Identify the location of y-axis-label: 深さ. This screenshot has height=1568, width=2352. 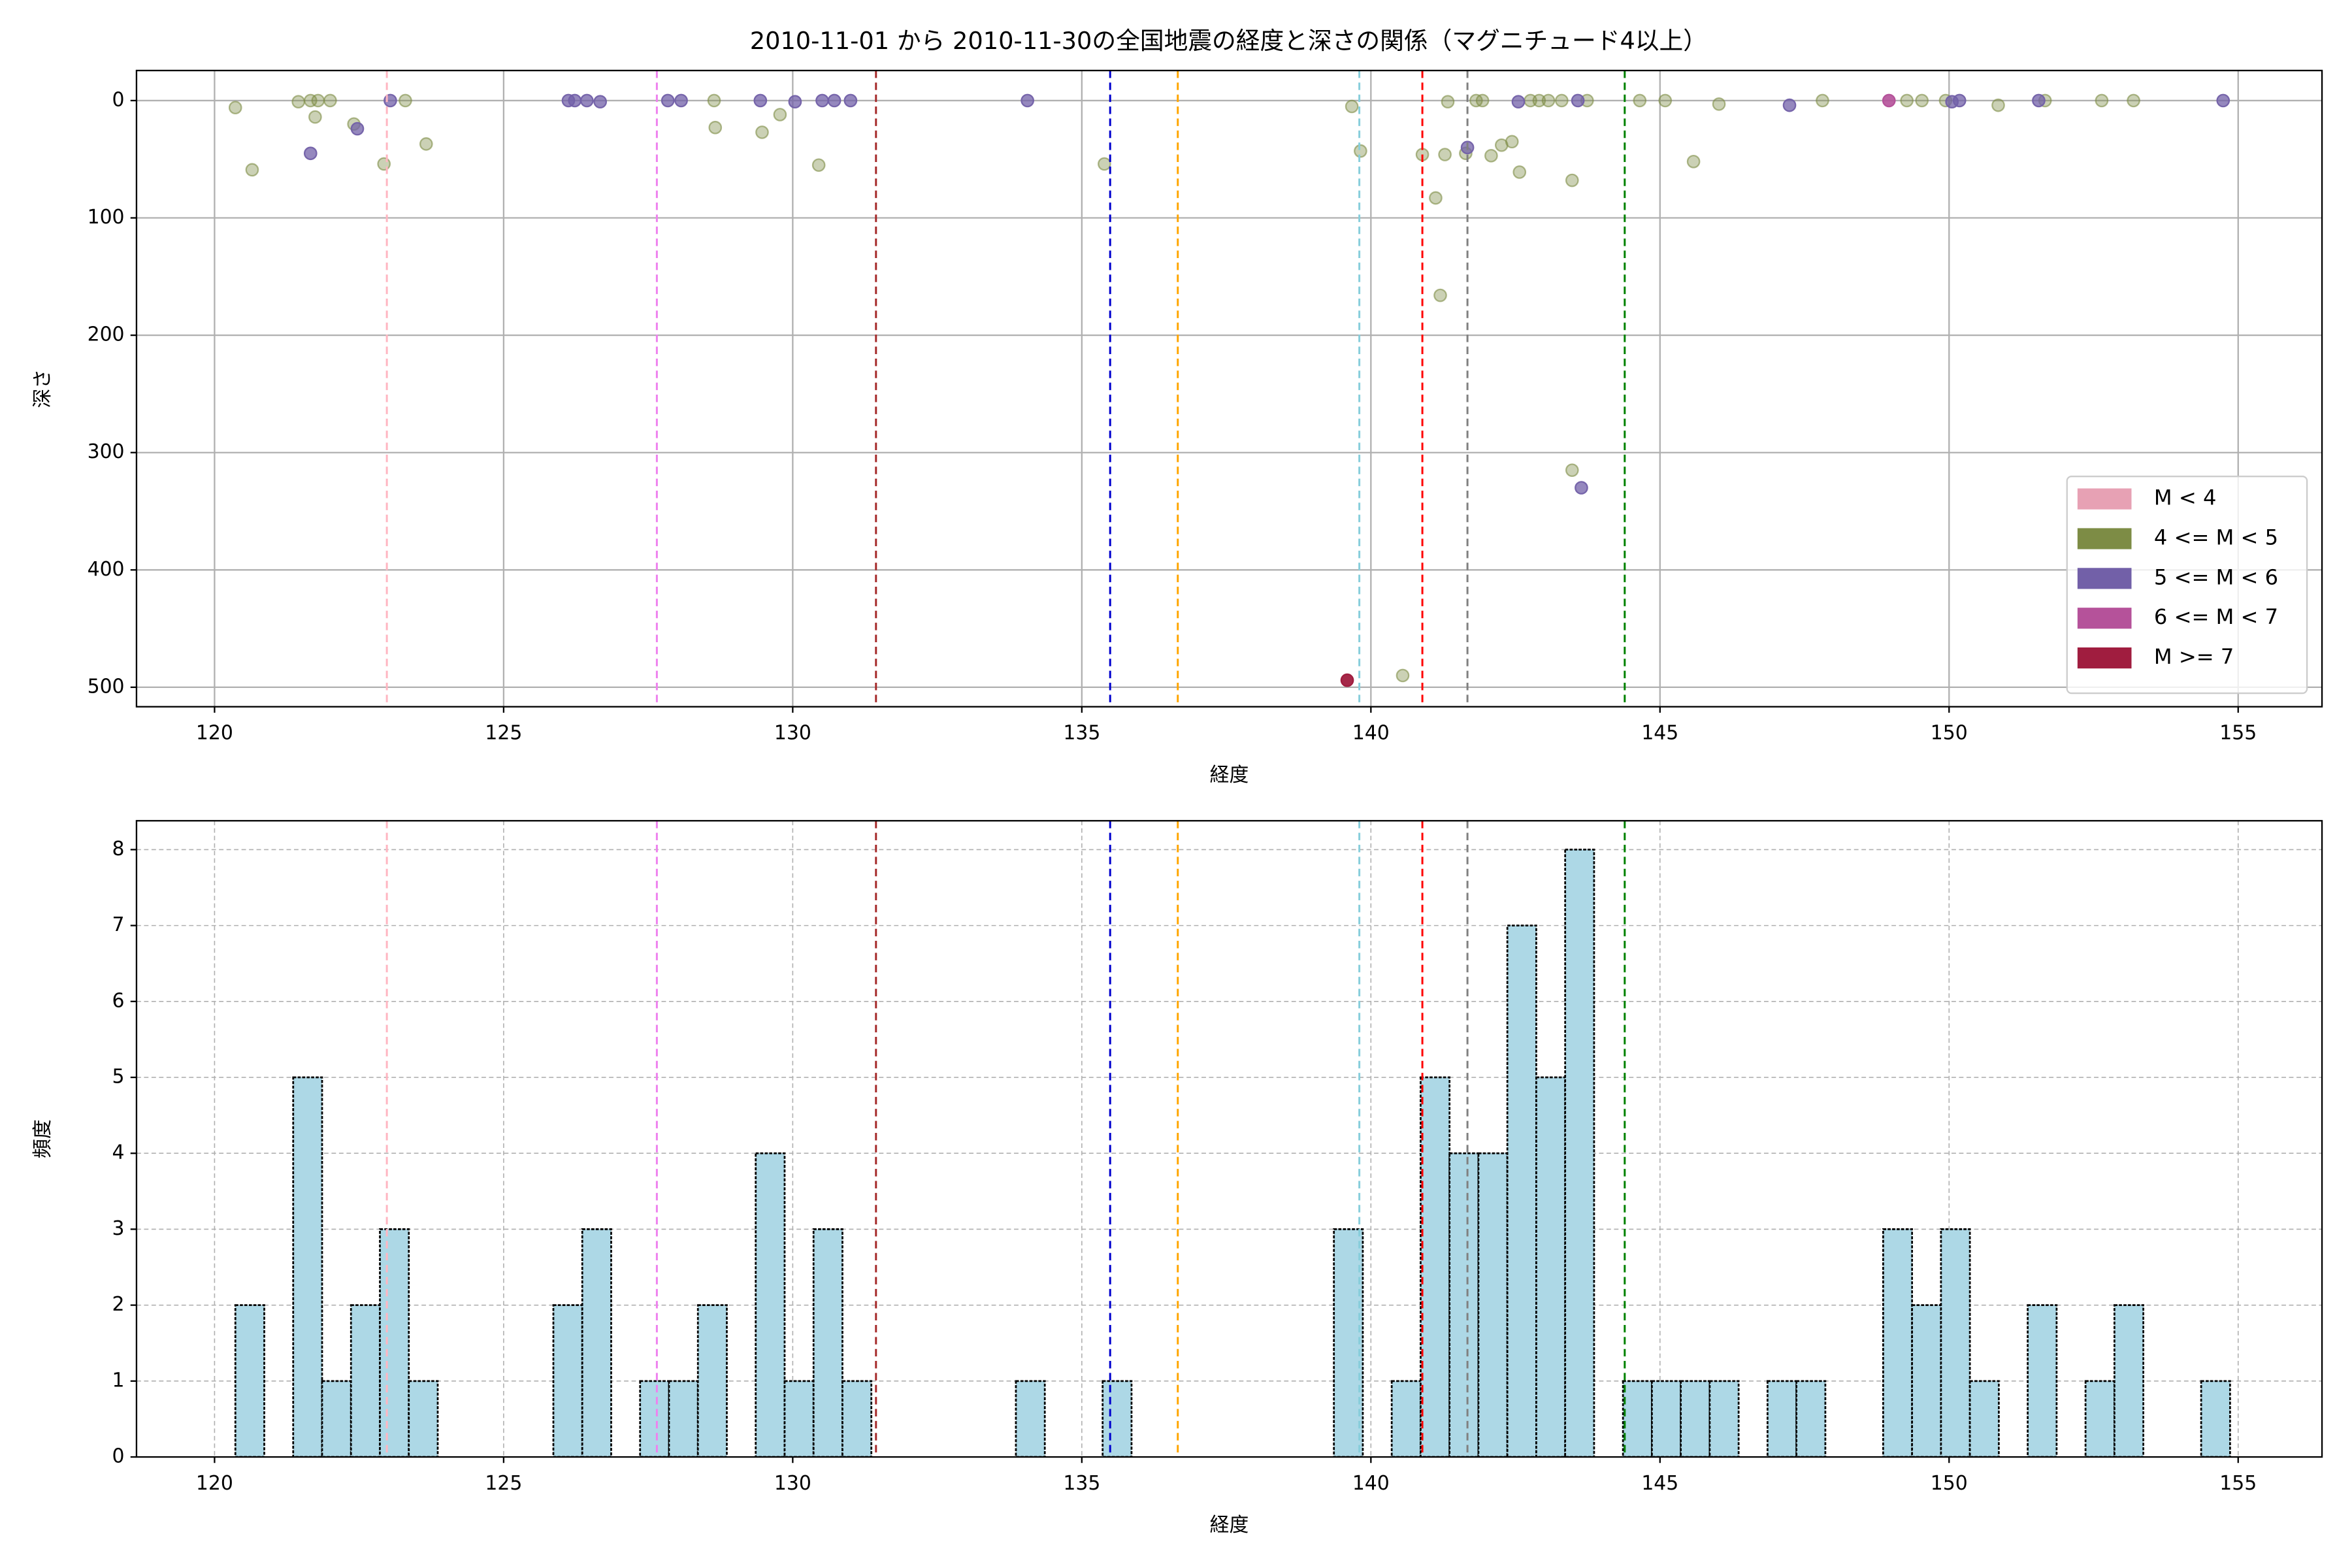
(42, 388).